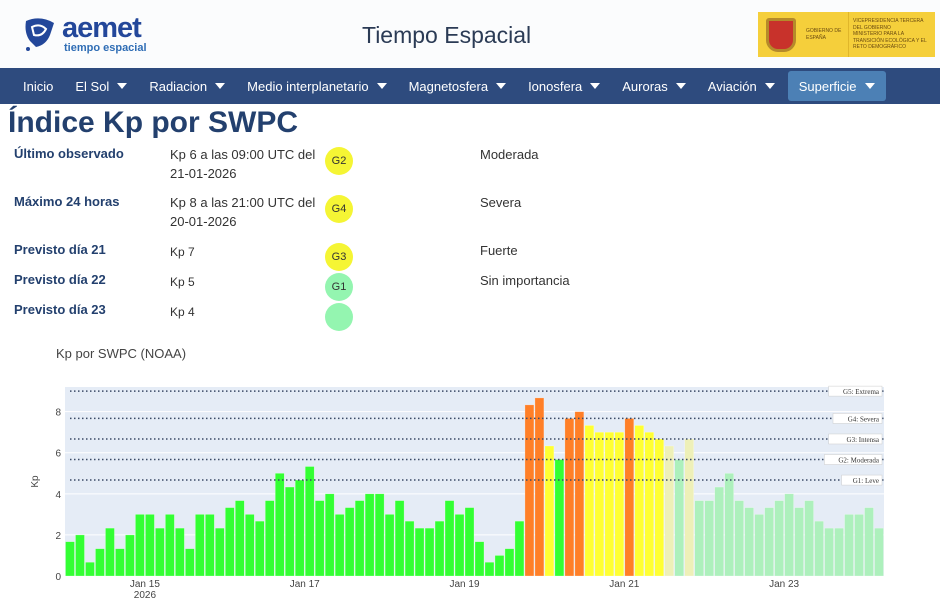 The height and width of the screenshot is (604, 940). Describe the element at coordinates (784, 584) in the screenshot. I see `x-tick-label: Jan 23` at that location.